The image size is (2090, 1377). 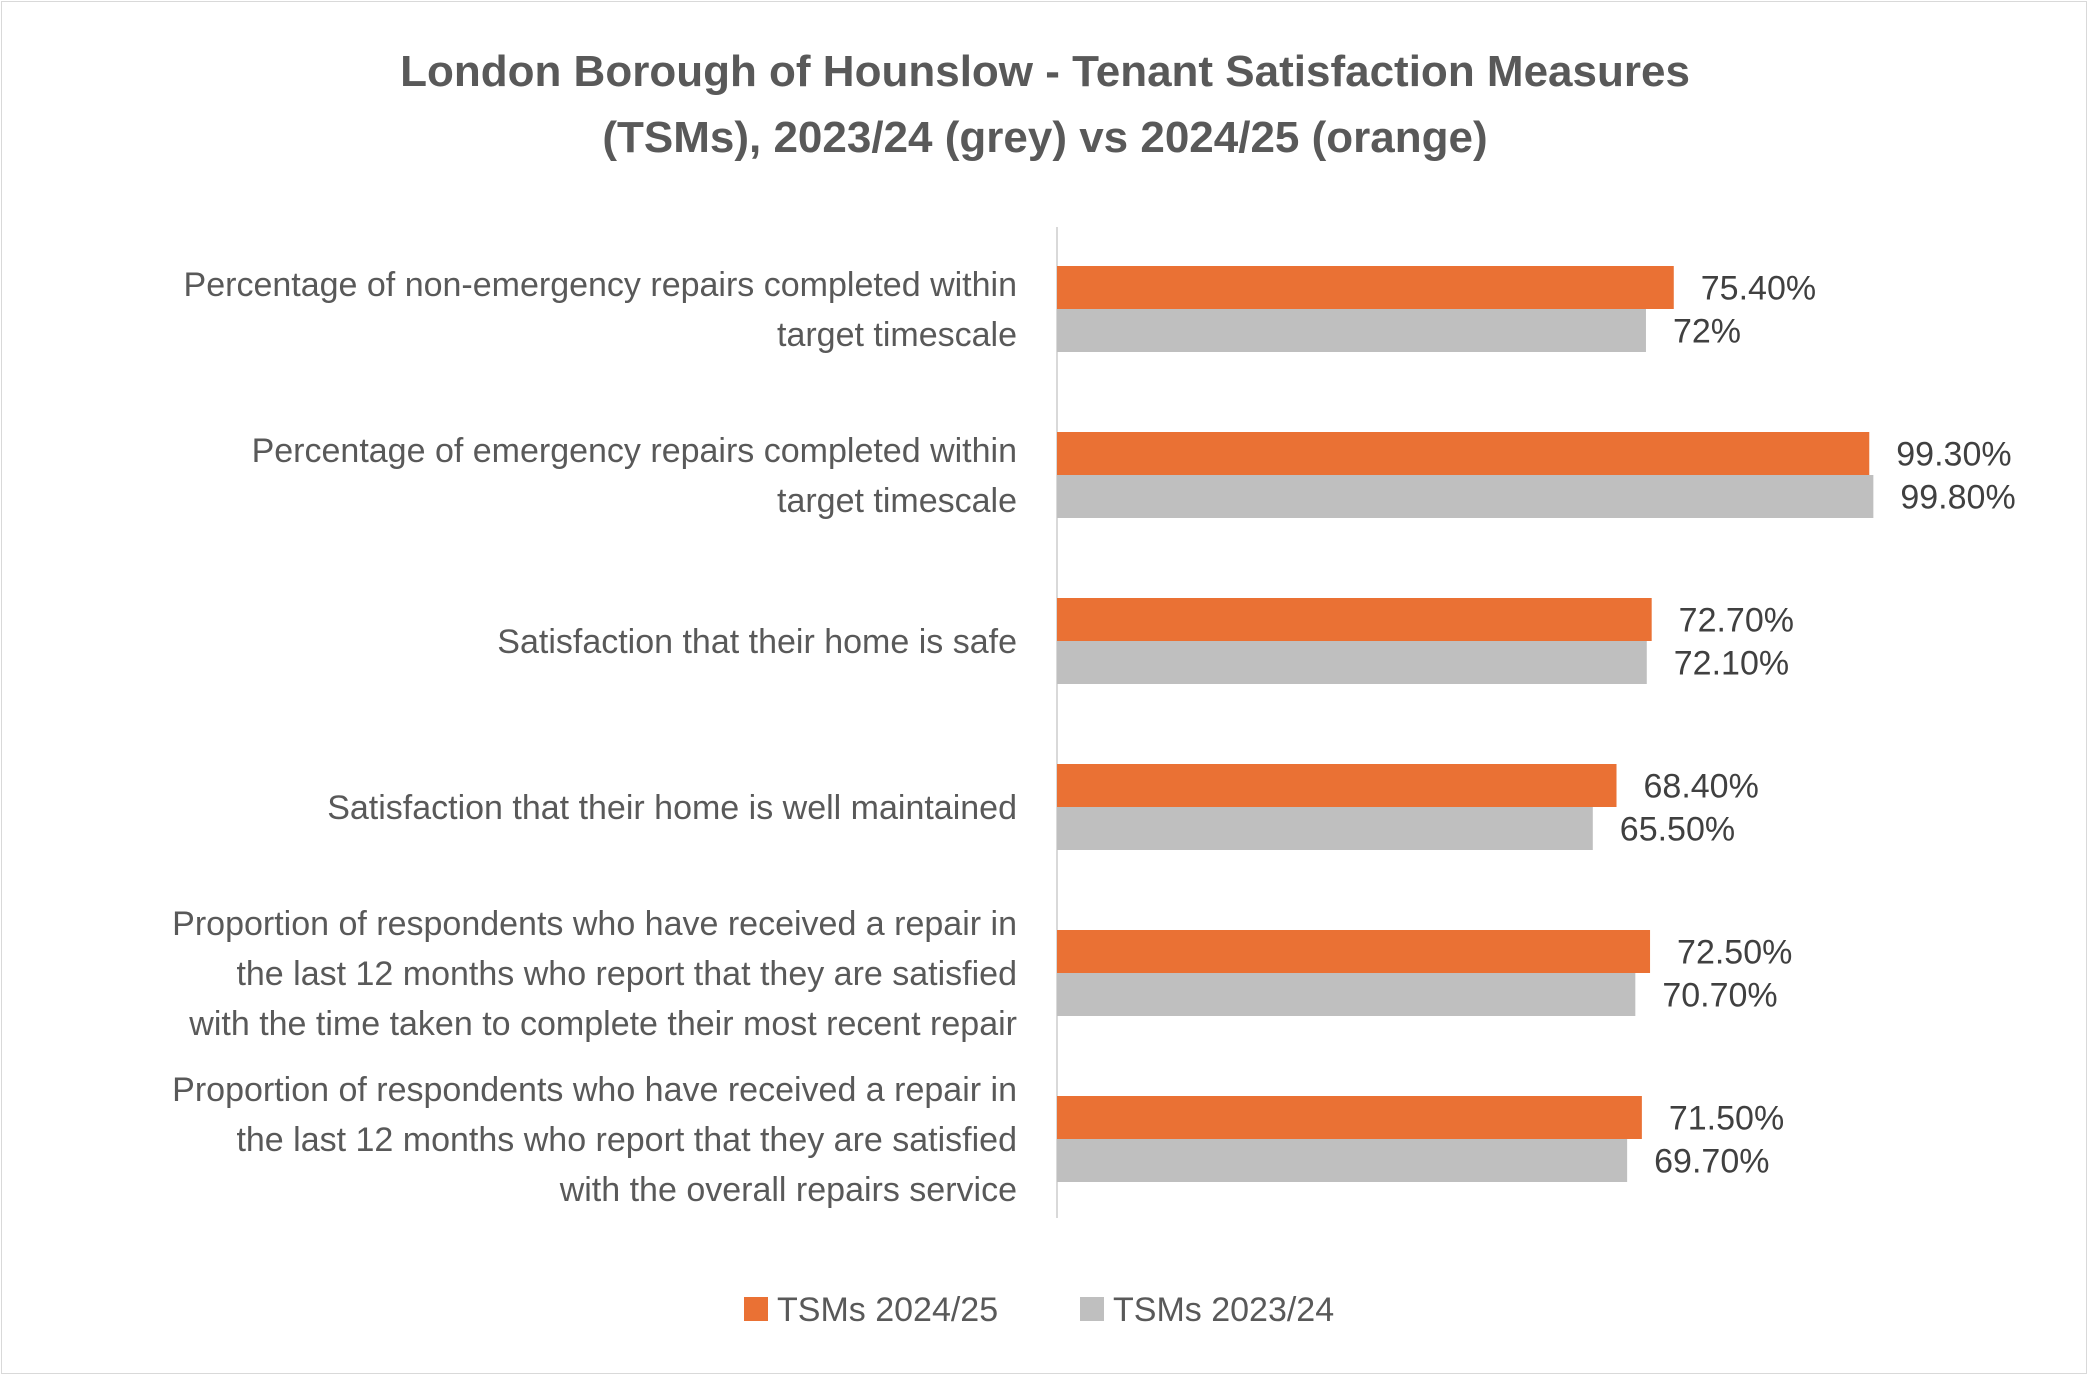 What do you see at coordinates (1701, 787) in the screenshot?
I see `data-label: 68.40%` at bounding box center [1701, 787].